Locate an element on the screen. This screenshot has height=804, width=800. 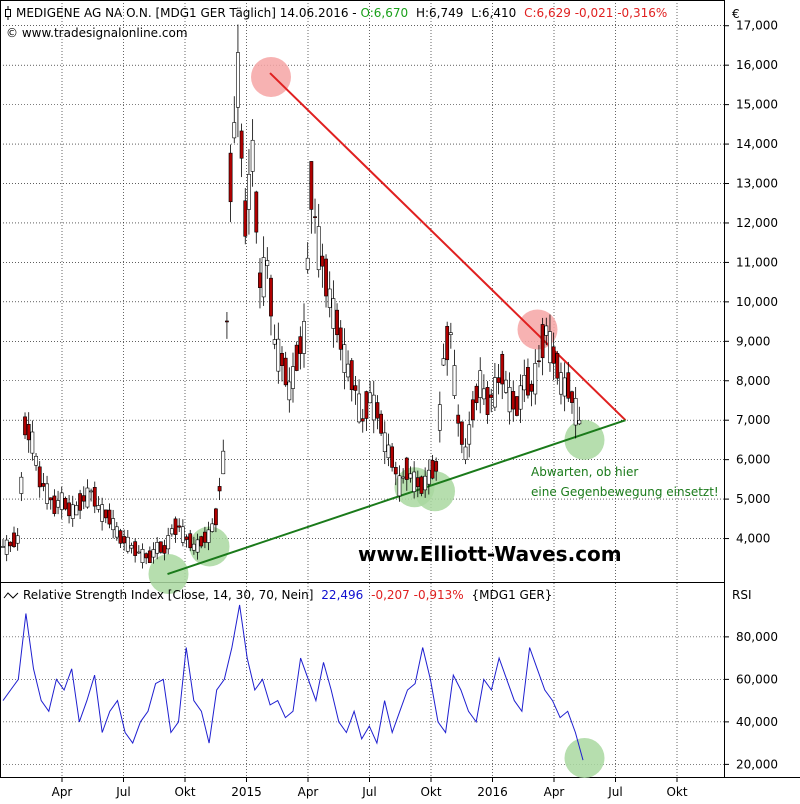
currency-label: € is located at coordinates (736, 14).